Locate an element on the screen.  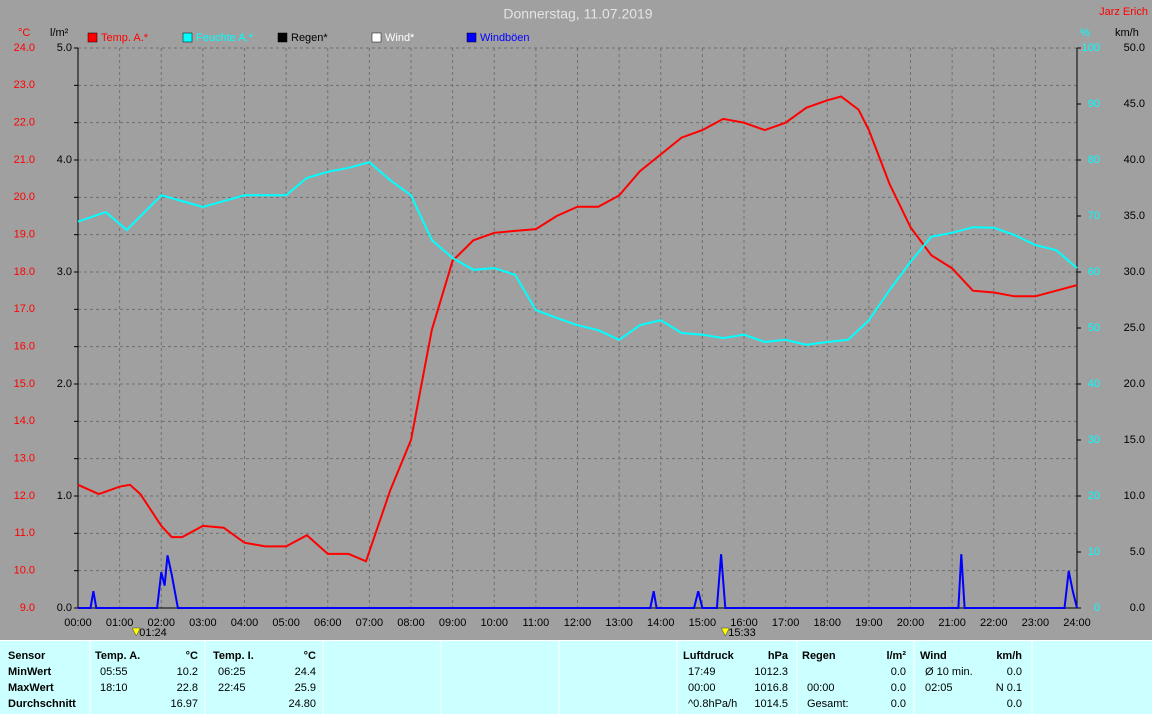
table-cell: Ø 10 min. is located at coordinates (949, 672).